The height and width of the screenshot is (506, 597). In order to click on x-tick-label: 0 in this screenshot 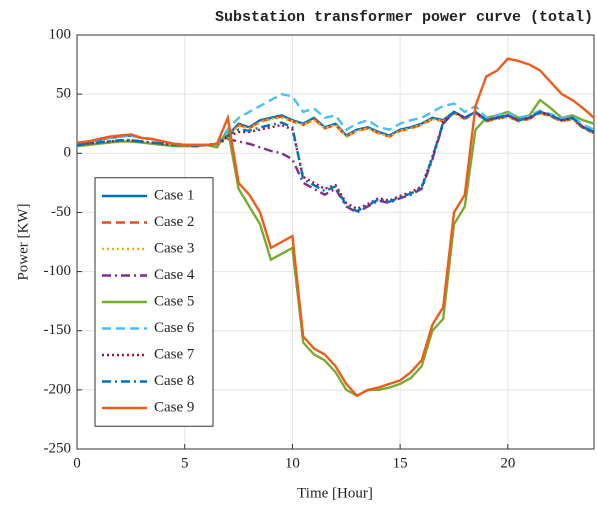, I will do `click(77, 463)`.